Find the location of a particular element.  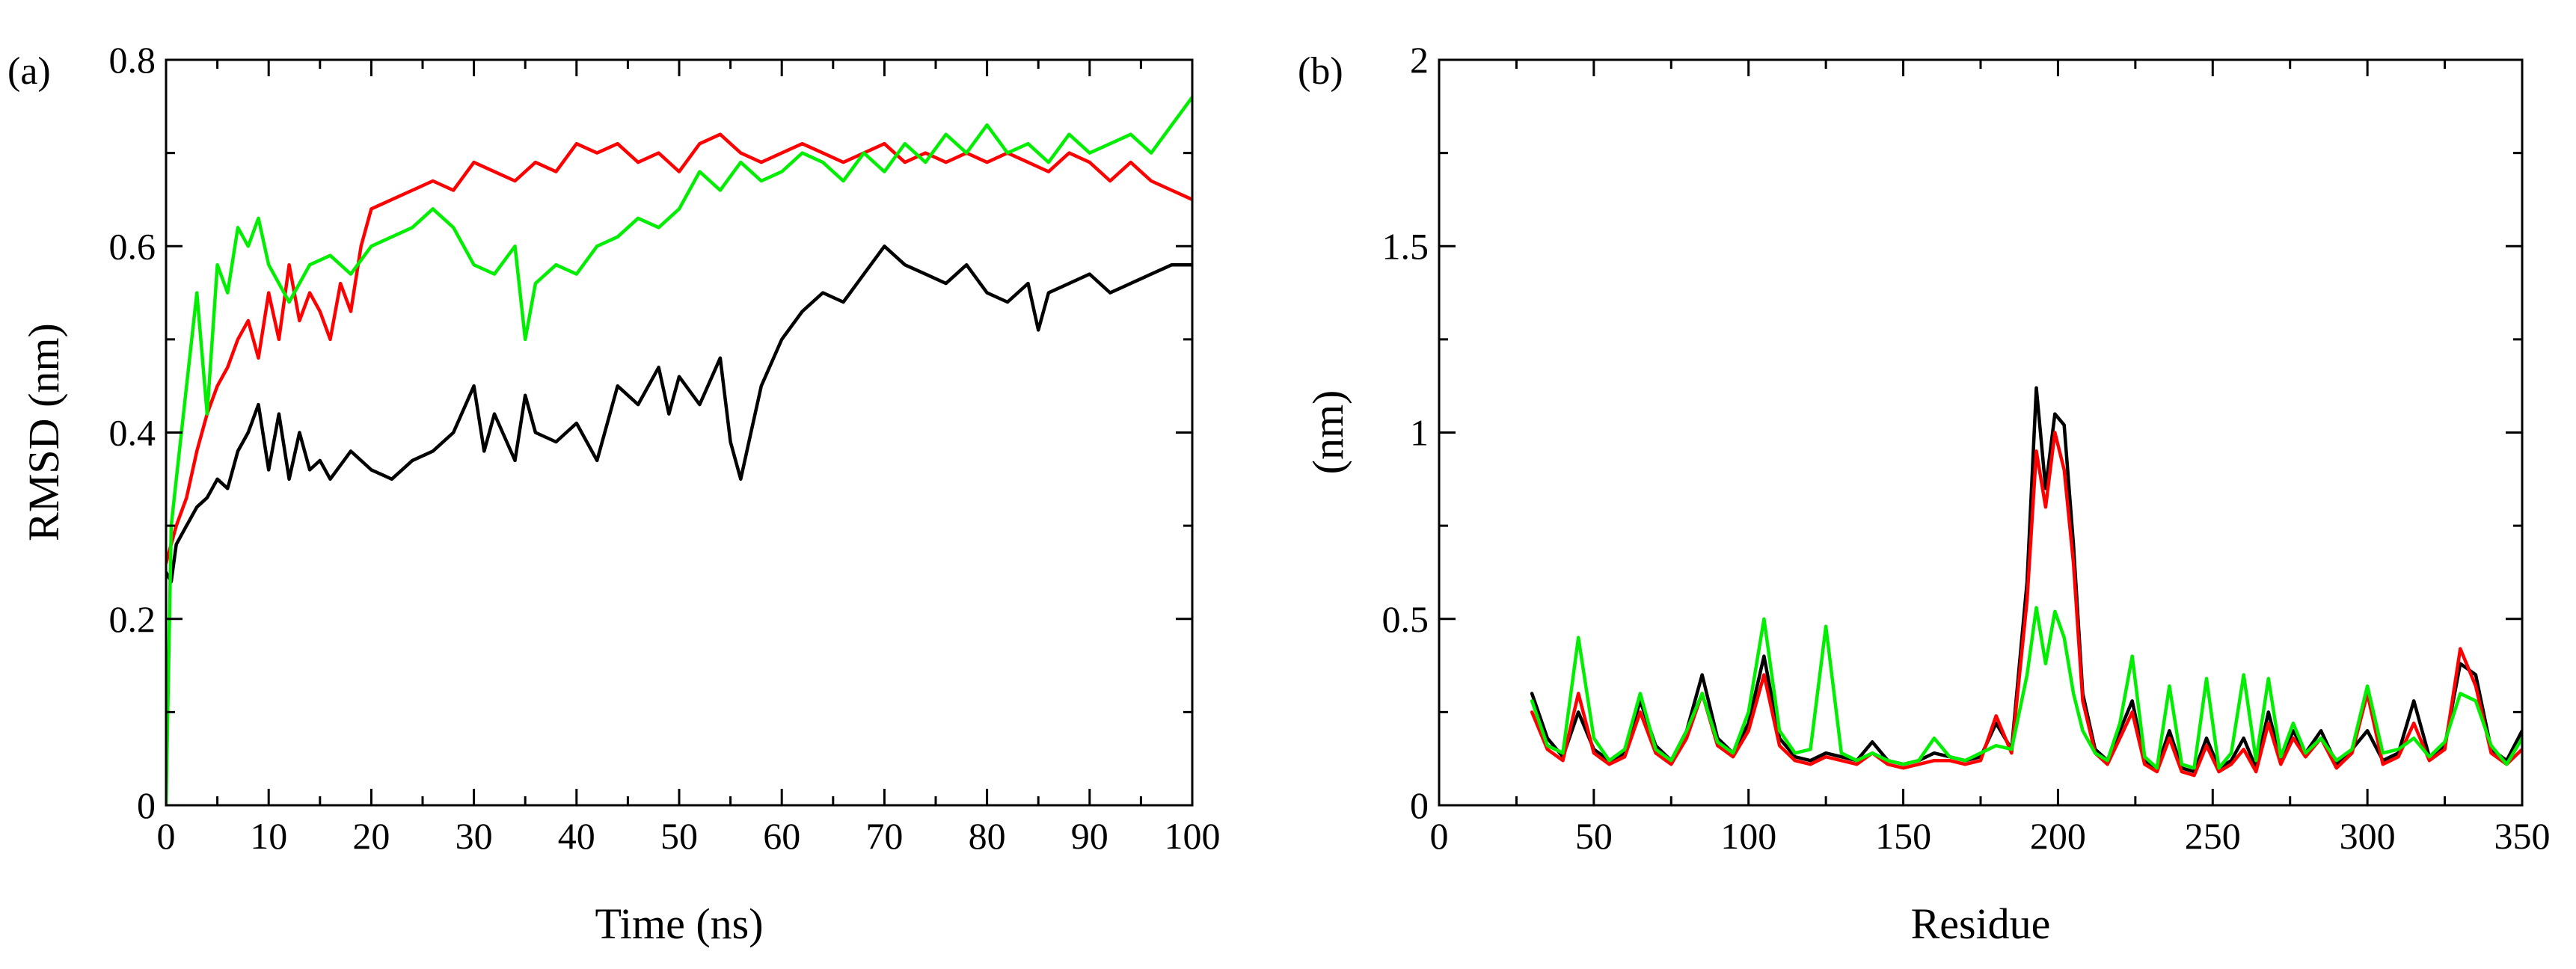

x-tick-label-b: 250 is located at coordinates (2213, 836).